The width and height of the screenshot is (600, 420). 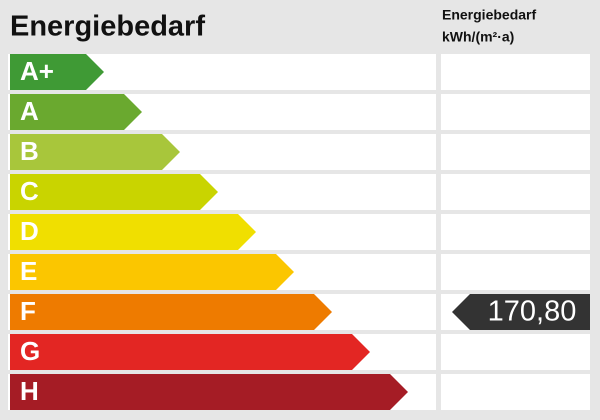 What do you see at coordinates (29, 391) in the screenshot?
I see `class-label: H` at bounding box center [29, 391].